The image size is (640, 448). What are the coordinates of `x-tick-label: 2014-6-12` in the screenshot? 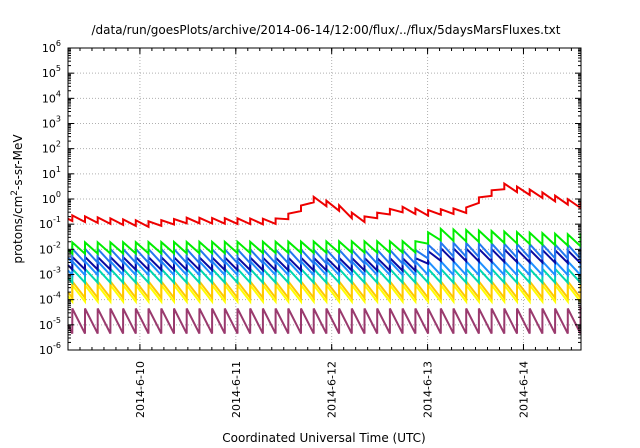 It's located at (332, 389).